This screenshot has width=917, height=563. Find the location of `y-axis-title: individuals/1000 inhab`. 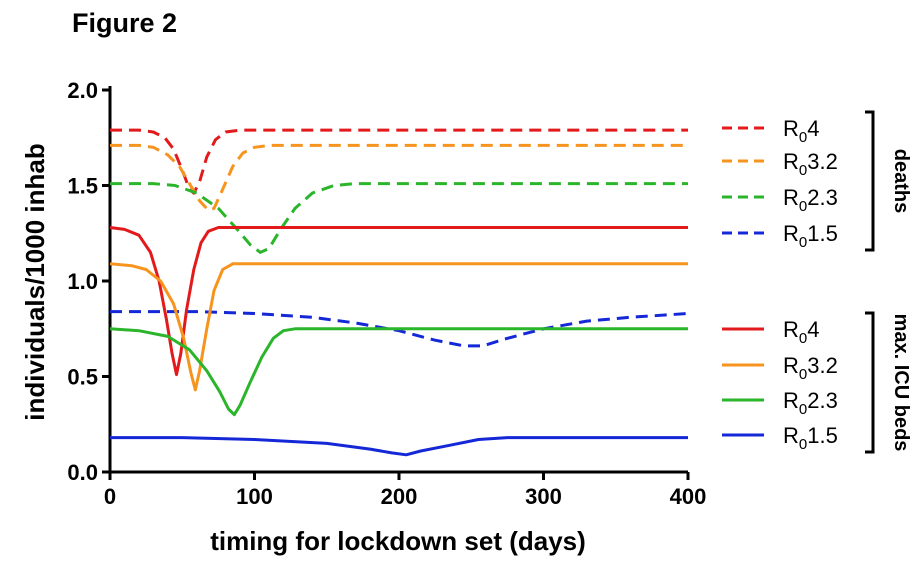

y-axis-title: individuals/1000 inhab is located at coordinates (35, 281).